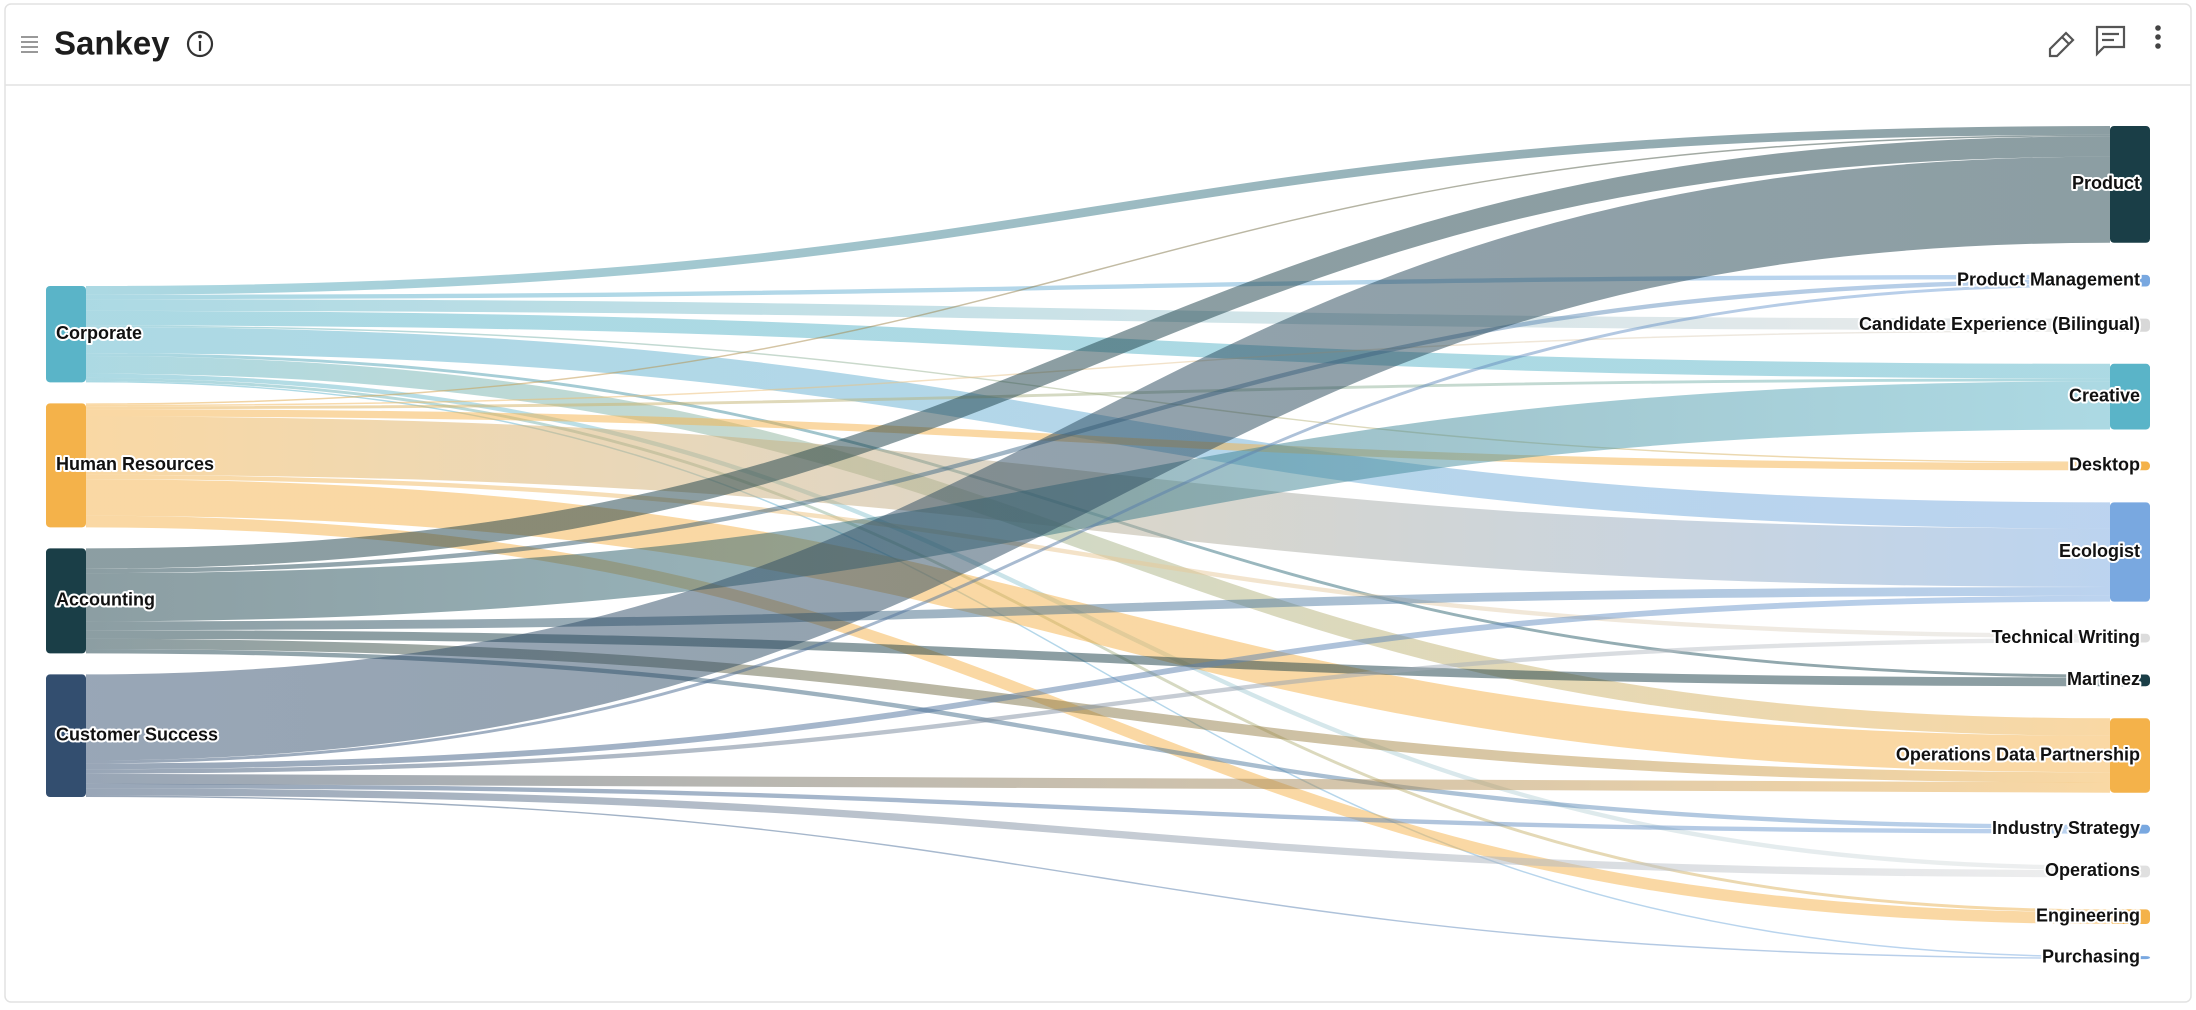  Describe the element at coordinates (2099, 551) in the screenshot. I see `node-label: Ecologist` at that location.